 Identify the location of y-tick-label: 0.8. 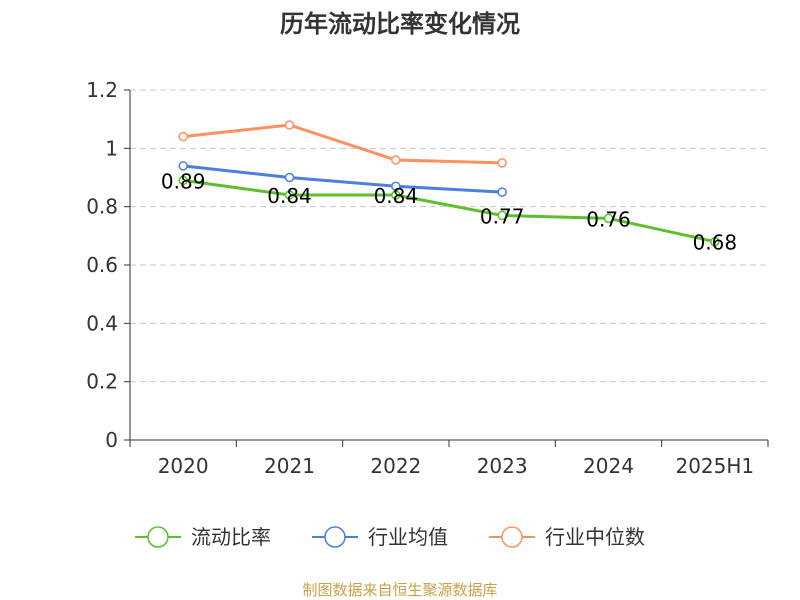
(102, 207).